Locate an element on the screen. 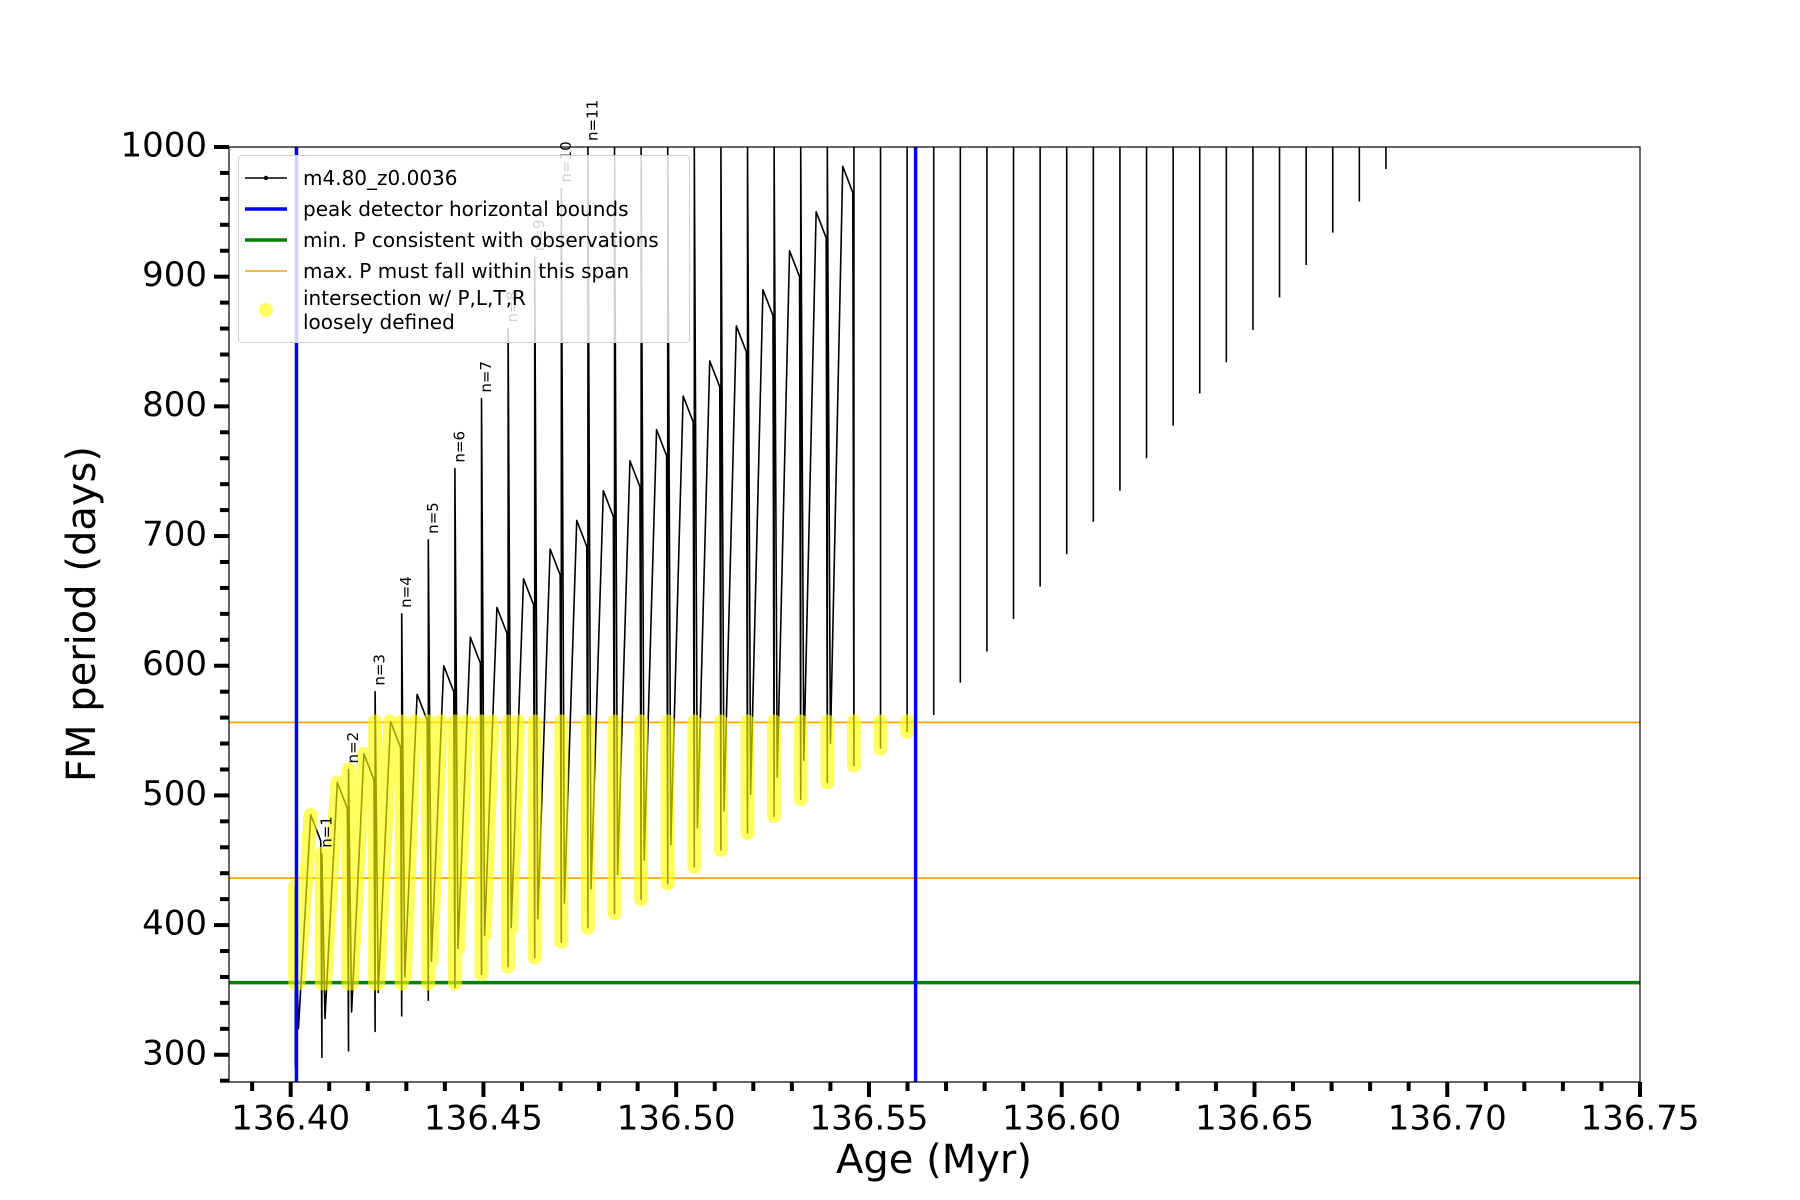  x-tick-label: 136.45 is located at coordinates (483, 1119).